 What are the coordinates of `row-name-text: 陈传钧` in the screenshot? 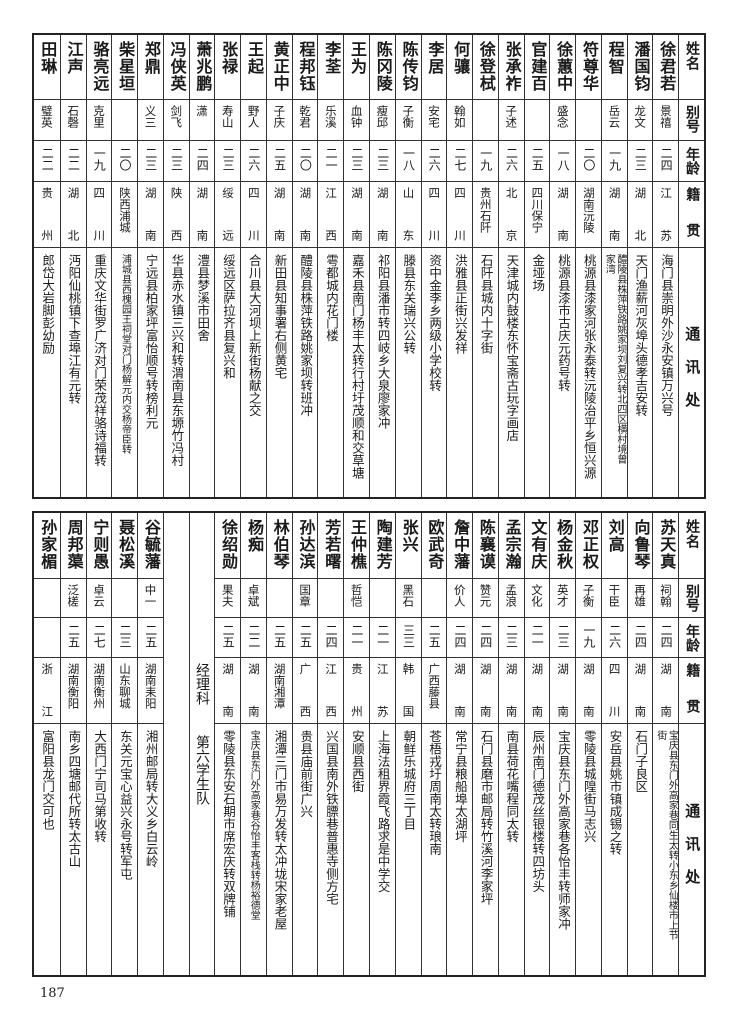 It's located at (409, 66).